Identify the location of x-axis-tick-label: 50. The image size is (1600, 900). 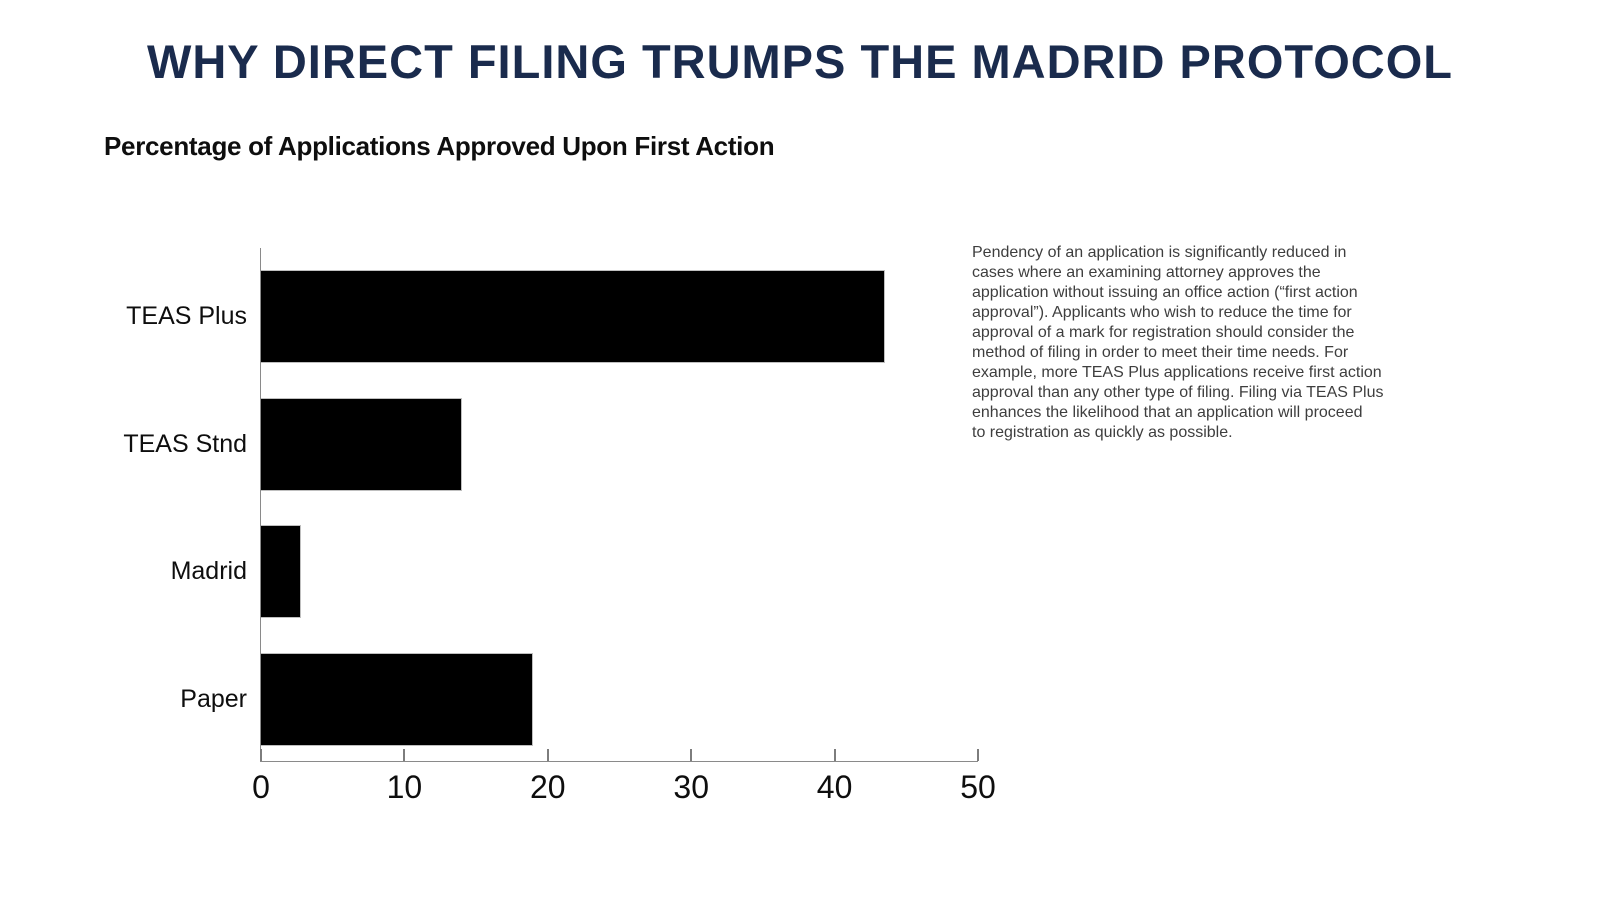
(978, 787).